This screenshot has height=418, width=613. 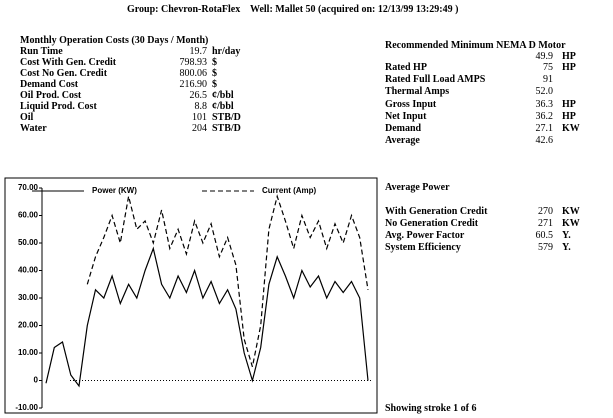 What do you see at coordinates (544, 141) in the screenshot?
I see `row-value: 42.6` at bounding box center [544, 141].